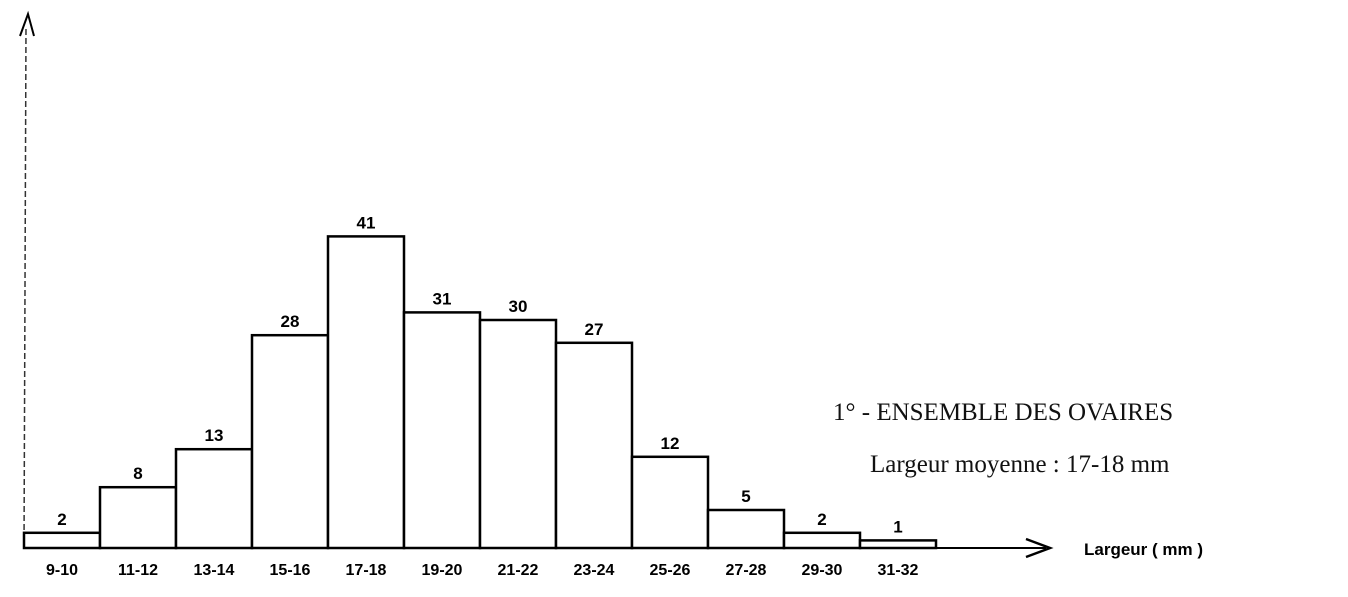  Describe the element at coordinates (898, 570) in the screenshot. I see `tick-label-31-32: 31-32` at that location.